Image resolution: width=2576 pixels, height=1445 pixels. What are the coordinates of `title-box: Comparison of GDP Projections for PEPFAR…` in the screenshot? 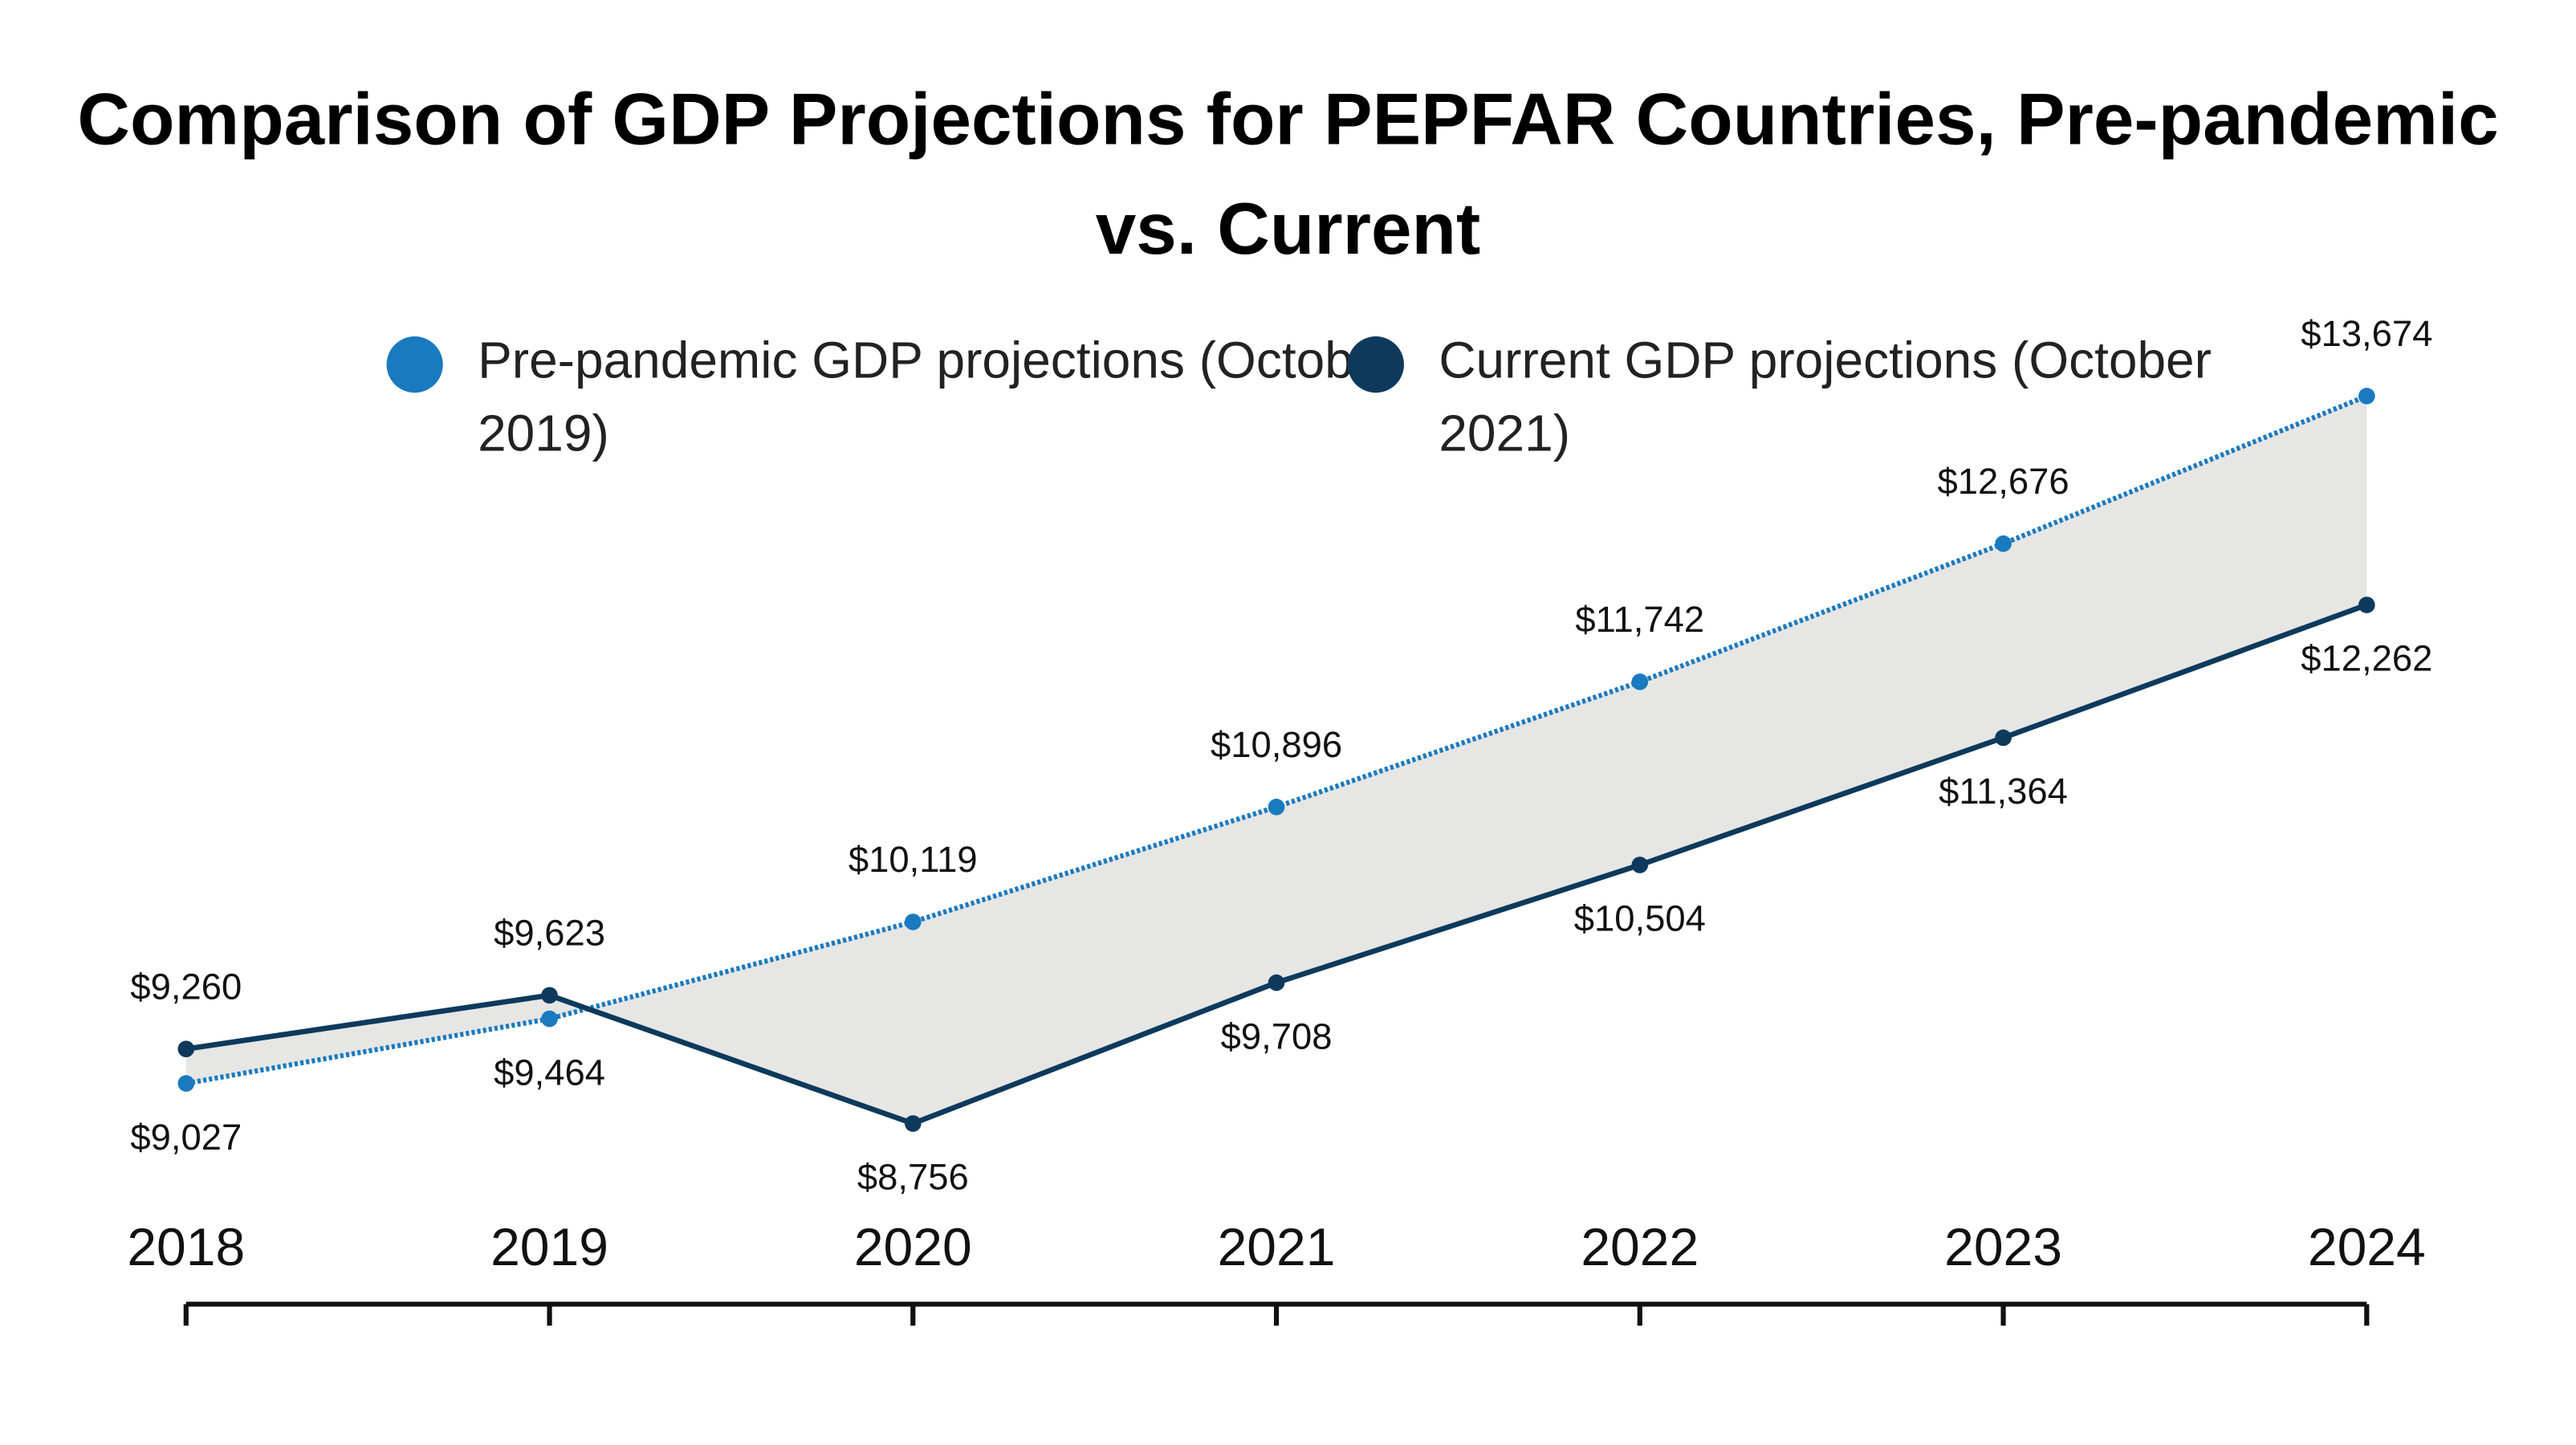 It's located at (1288, 175).